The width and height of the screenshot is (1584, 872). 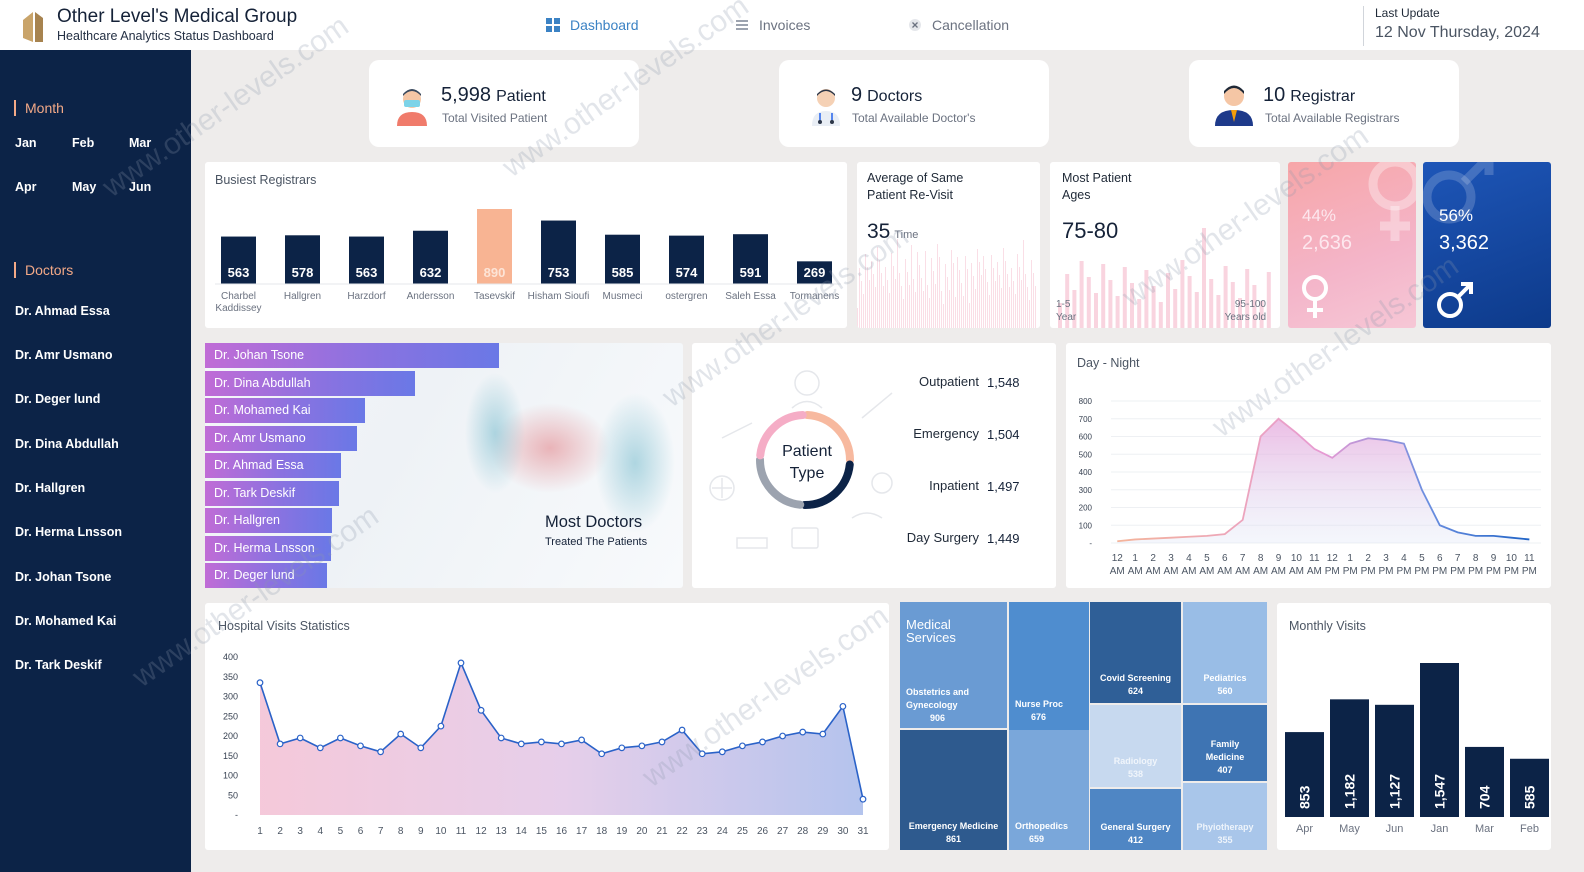 I want to click on tm-emergency-medicine: Emergency Medicine 861, so click(x=953, y=790).